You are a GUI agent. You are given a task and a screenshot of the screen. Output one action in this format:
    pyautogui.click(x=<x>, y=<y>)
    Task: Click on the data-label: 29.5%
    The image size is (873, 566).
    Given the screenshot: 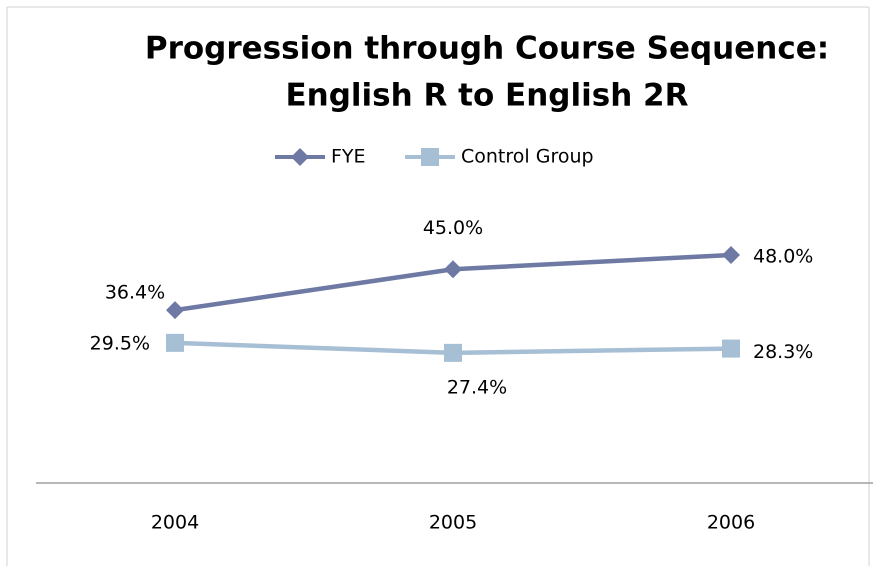 What is the action you would take?
    pyautogui.click(x=120, y=343)
    